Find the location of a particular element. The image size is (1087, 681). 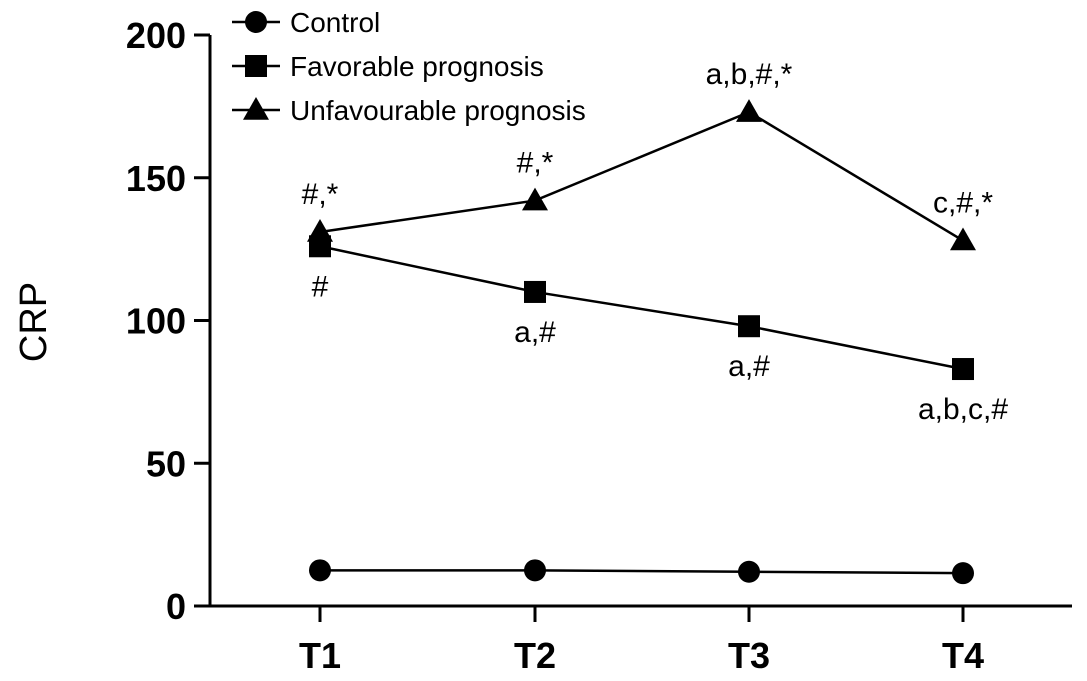

x-tick-label-t3: T3 is located at coordinates (749, 655).